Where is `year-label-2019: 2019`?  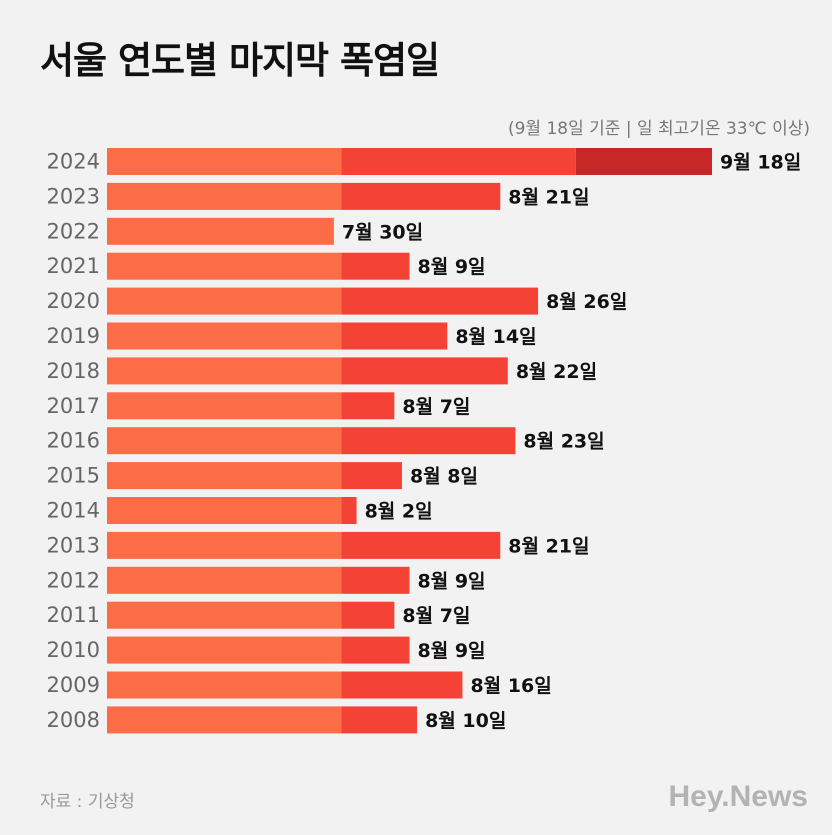 year-label-2019: 2019 is located at coordinates (73, 336).